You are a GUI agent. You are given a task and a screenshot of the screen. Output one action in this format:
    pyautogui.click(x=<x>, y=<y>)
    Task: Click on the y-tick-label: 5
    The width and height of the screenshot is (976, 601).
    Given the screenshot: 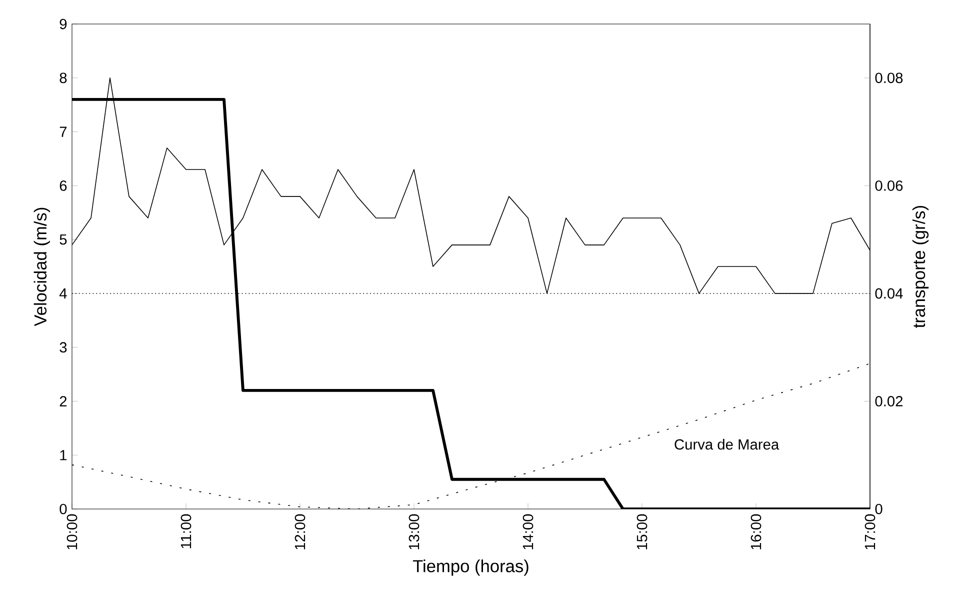 What is the action you would take?
    pyautogui.click(x=63, y=239)
    